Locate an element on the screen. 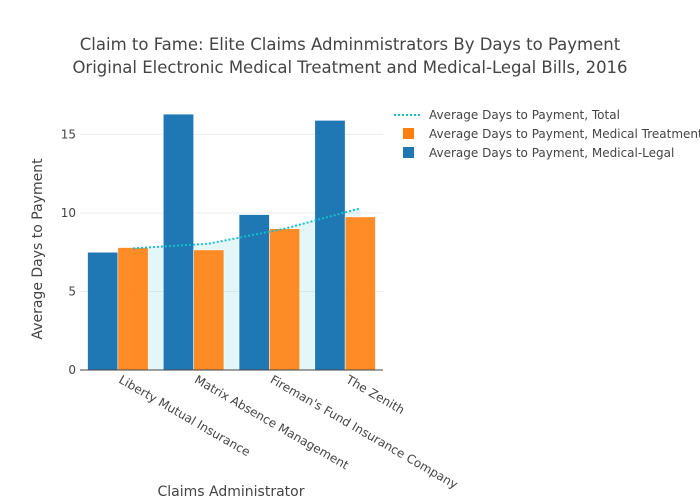 This screenshot has width=700, height=500. x-axis-title: Claims Administrator is located at coordinates (231, 492).